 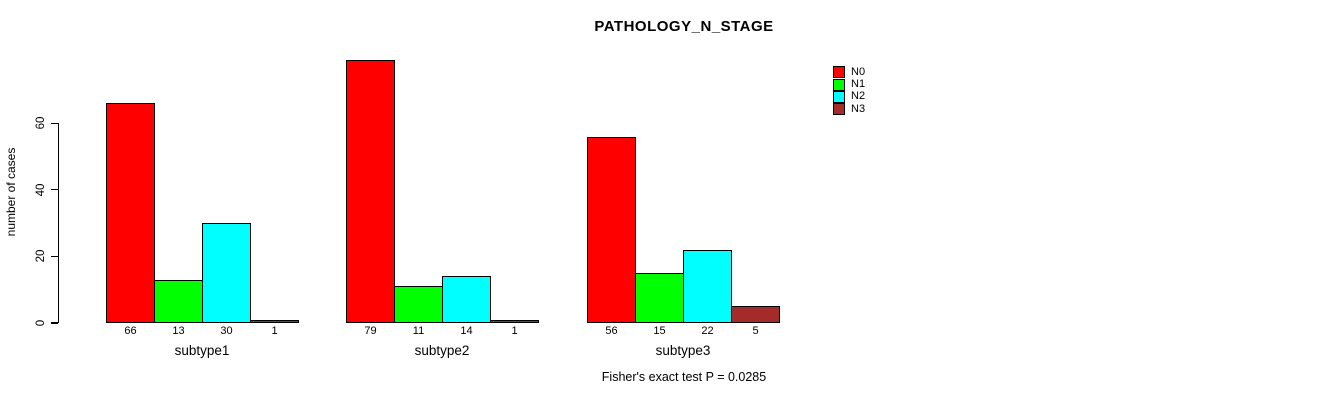 What do you see at coordinates (858, 96) in the screenshot?
I see `legend-label: N2` at bounding box center [858, 96].